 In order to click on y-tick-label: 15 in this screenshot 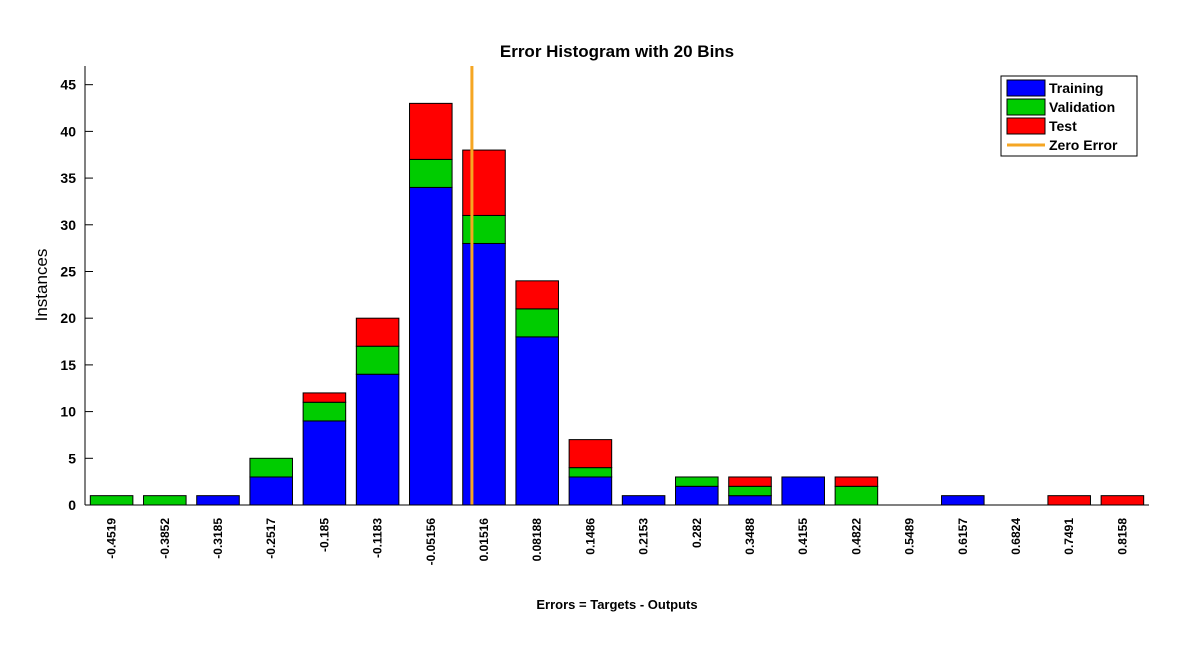, I will do `click(68, 365)`.